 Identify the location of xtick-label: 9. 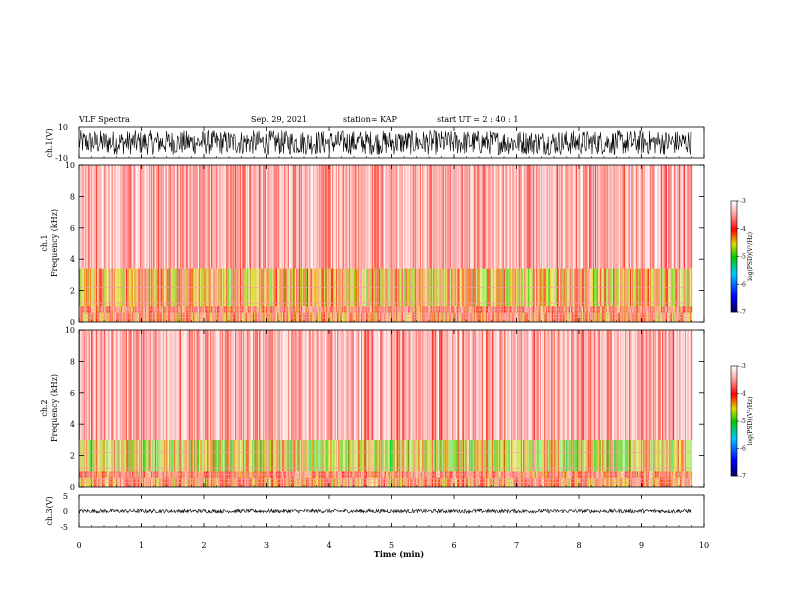
(641, 545).